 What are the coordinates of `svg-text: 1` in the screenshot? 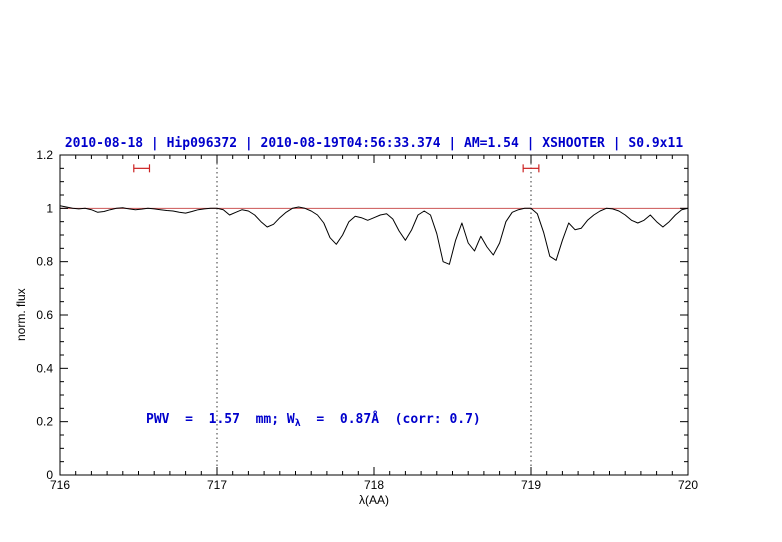 It's located at (49, 208).